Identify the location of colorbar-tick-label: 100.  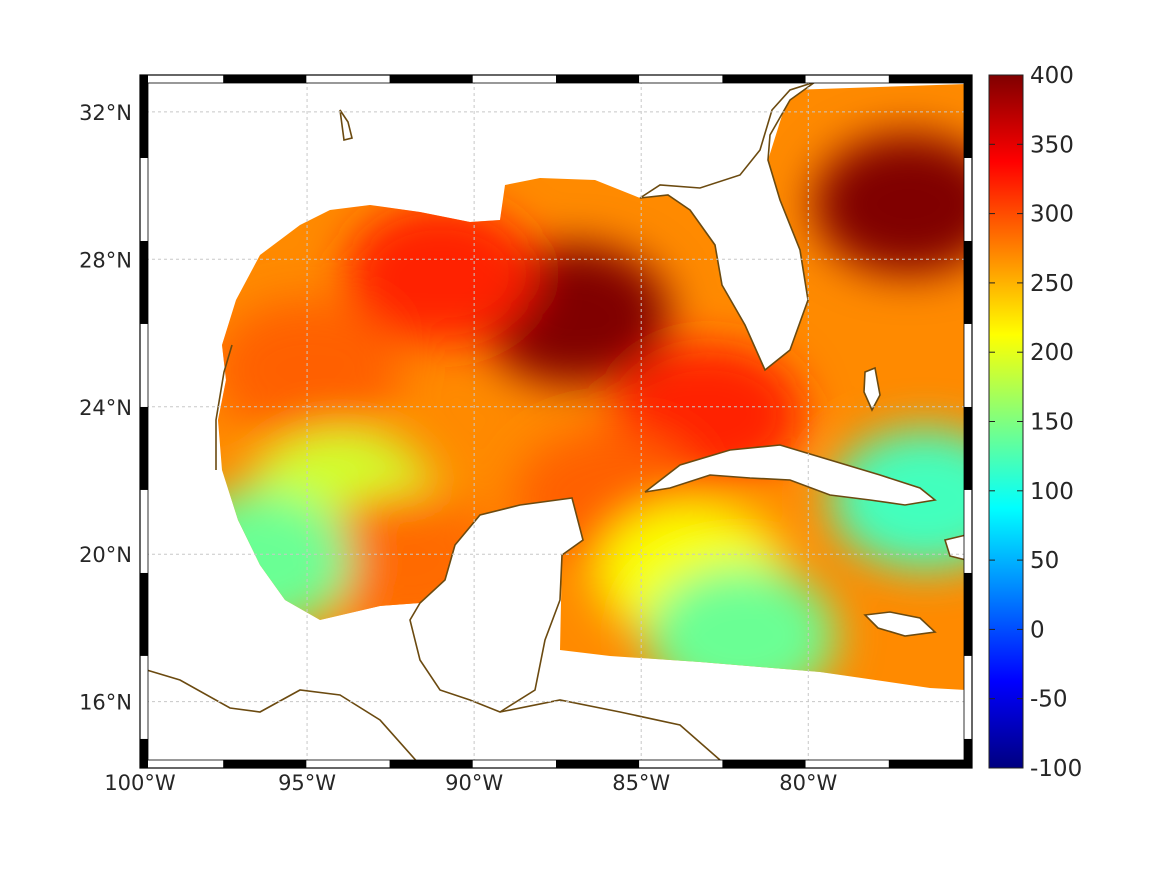
(1052, 492).